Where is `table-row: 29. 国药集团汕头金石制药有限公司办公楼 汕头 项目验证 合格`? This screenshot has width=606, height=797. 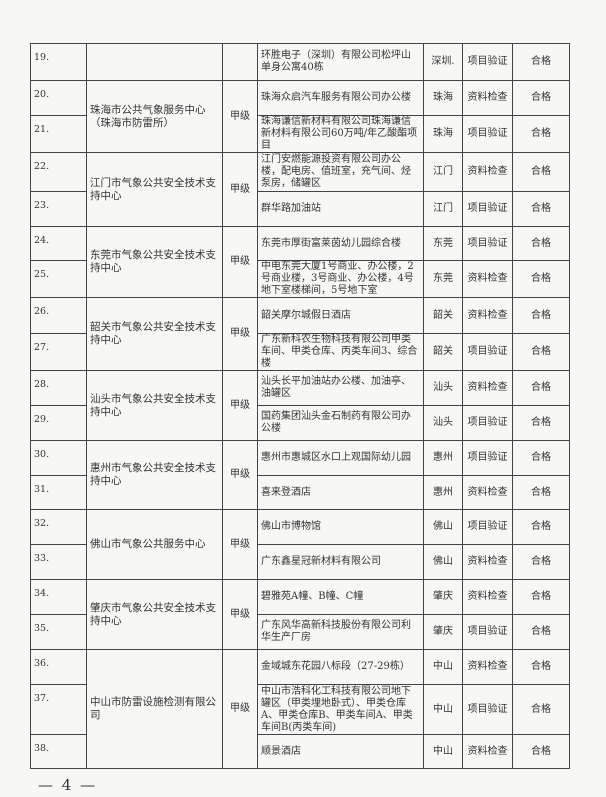 table-row: 29. 国药集团汕头金石制药有限公司办公楼 汕头 项目验证 合格 is located at coordinates (300, 423).